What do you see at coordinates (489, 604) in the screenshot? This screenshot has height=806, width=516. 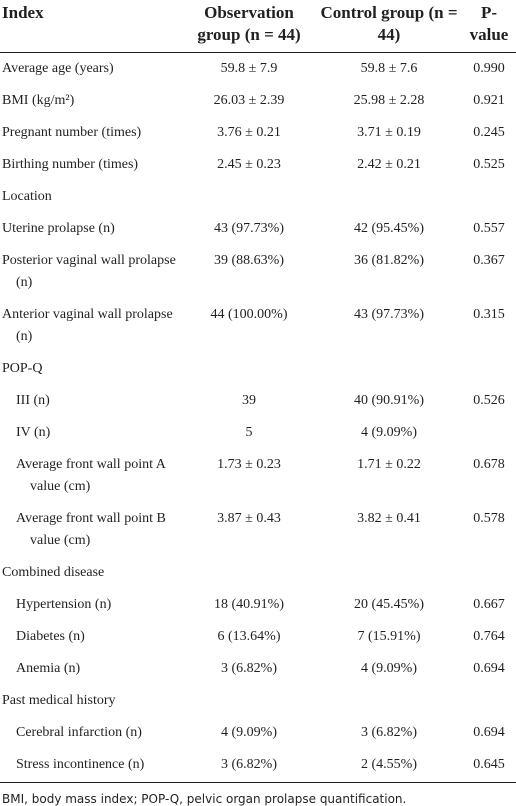 I see `table-cell: 0.667` at bounding box center [489, 604].